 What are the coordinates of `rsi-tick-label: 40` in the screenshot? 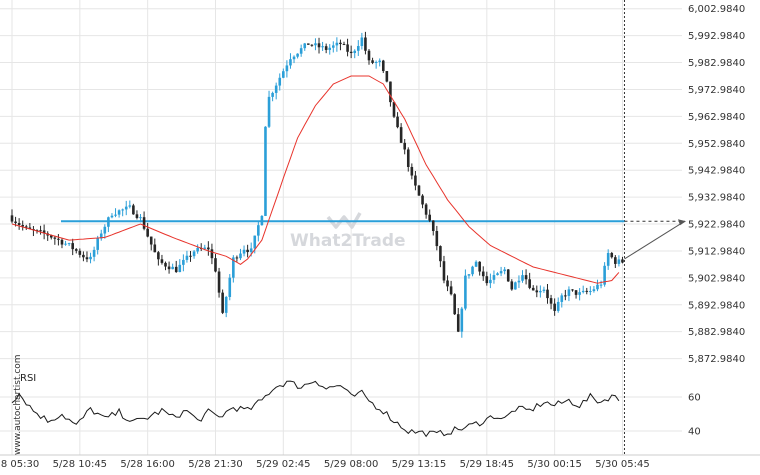 It's located at (694, 432).